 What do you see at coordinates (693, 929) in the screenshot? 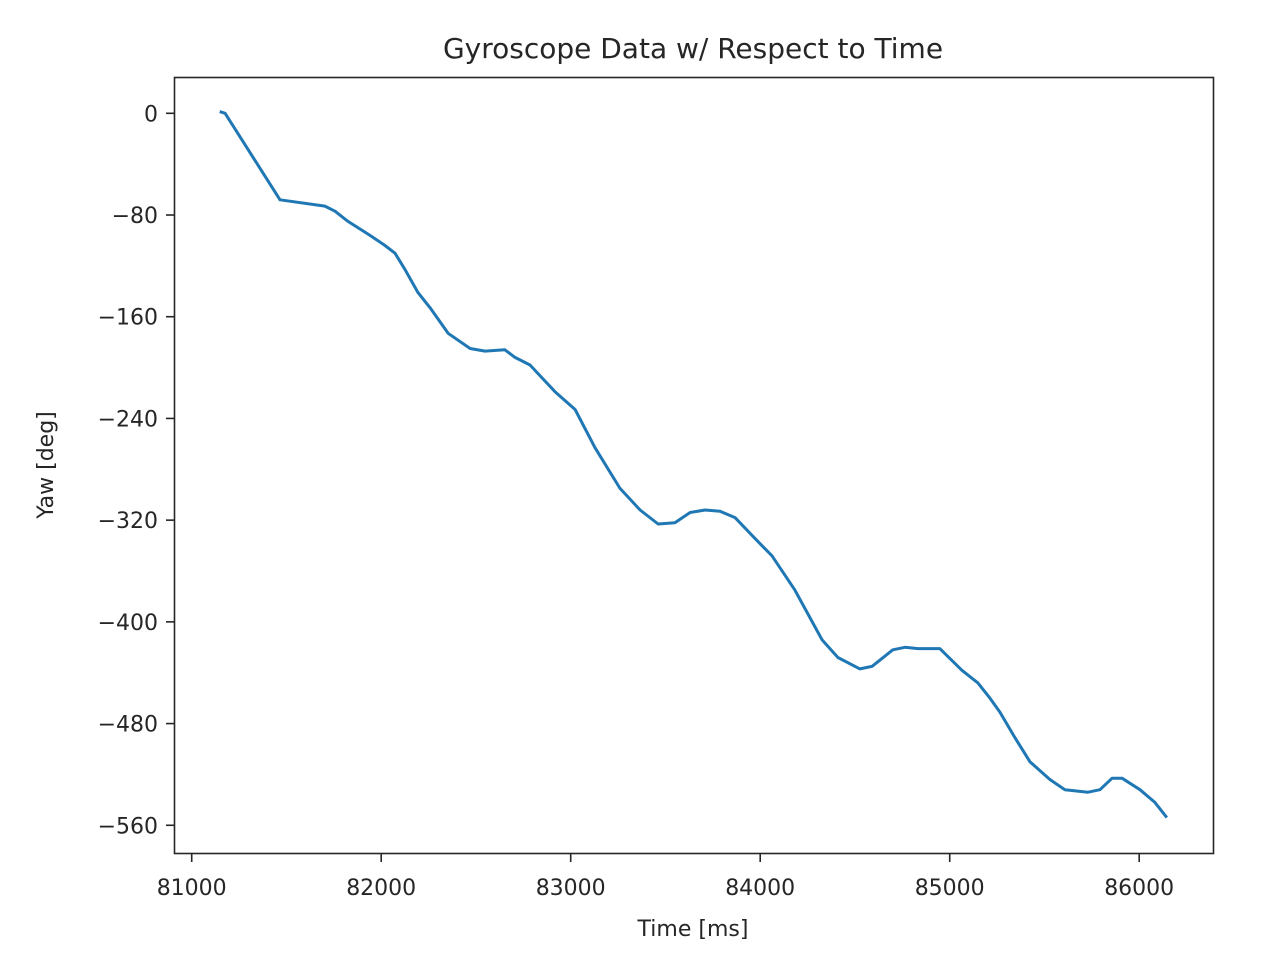
I see `x-axis-label: Time [ms]` at bounding box center [693, 929].